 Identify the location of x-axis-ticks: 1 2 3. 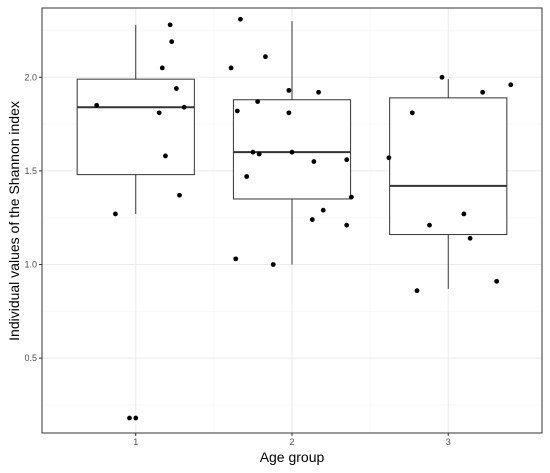
(292, 440).